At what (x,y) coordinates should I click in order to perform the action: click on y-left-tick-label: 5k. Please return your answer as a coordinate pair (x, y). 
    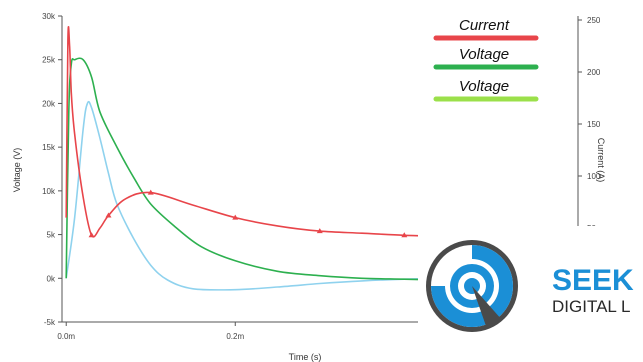
    Looking at the image, I should click on (51, 235).